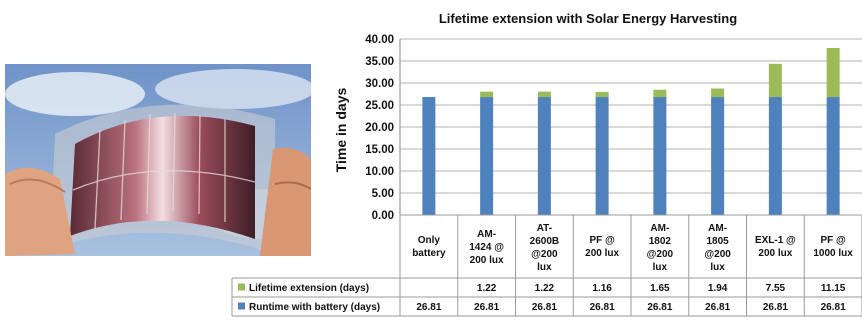  I want to click on legend-label: Runtime with battery (days), so click(314, 307).